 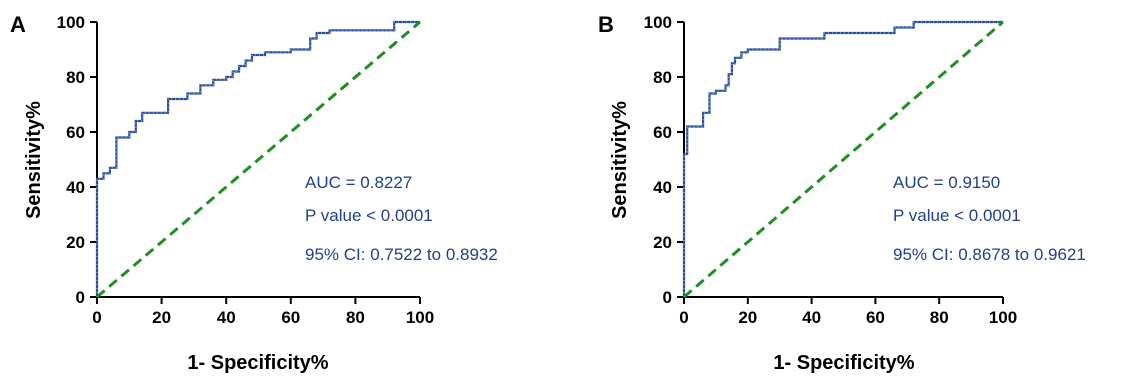 What do you see at coordinates (957, 215) in the screenshot?
I see `panel-b-pvalue-text: P value < 0.0001` at bounding box center [957, 215].